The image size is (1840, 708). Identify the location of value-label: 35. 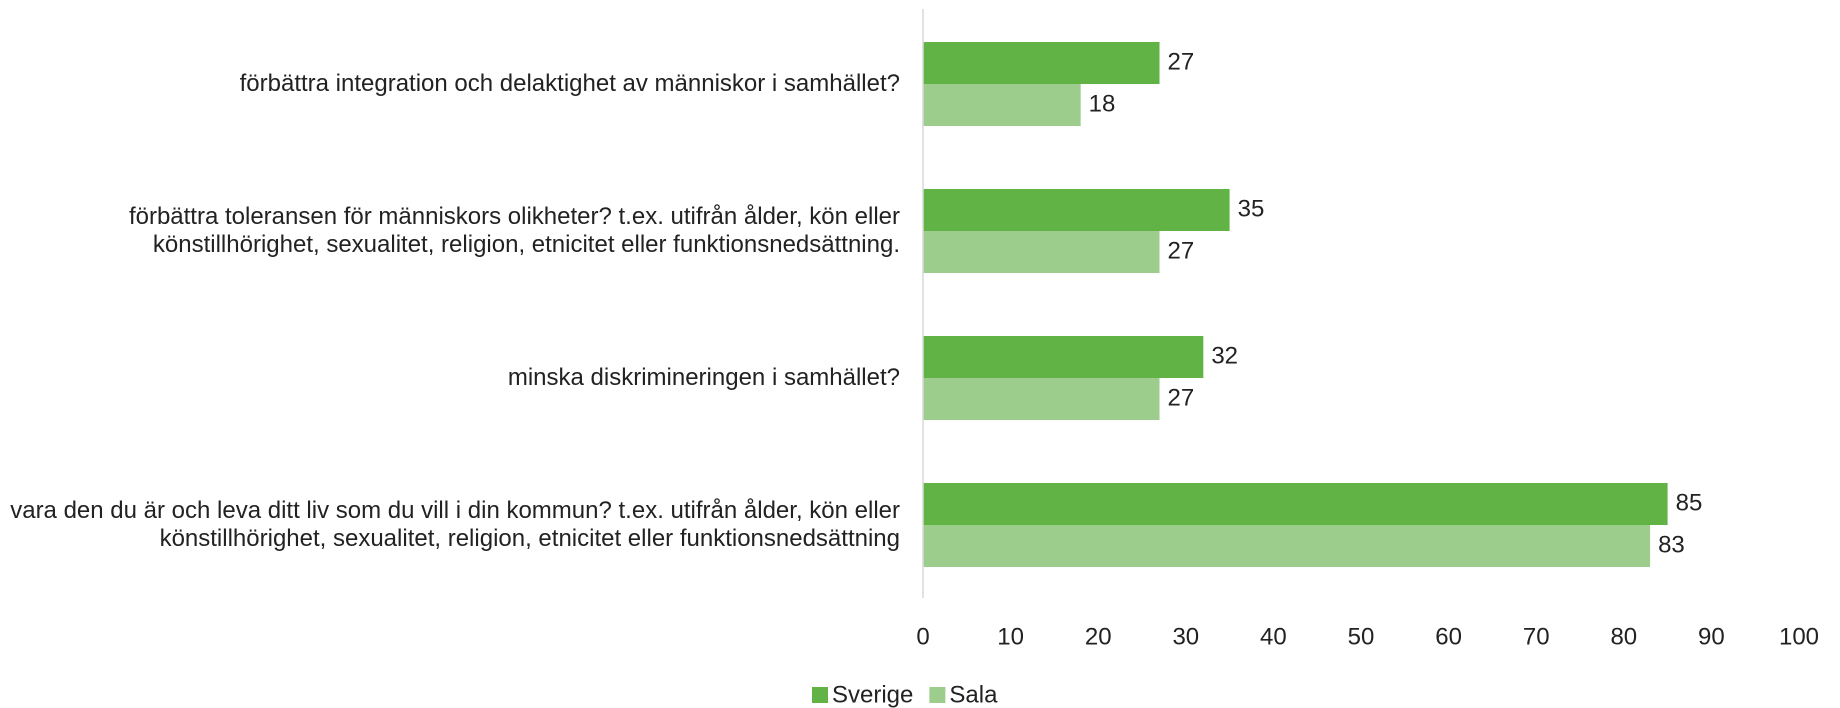
(1251, 208).